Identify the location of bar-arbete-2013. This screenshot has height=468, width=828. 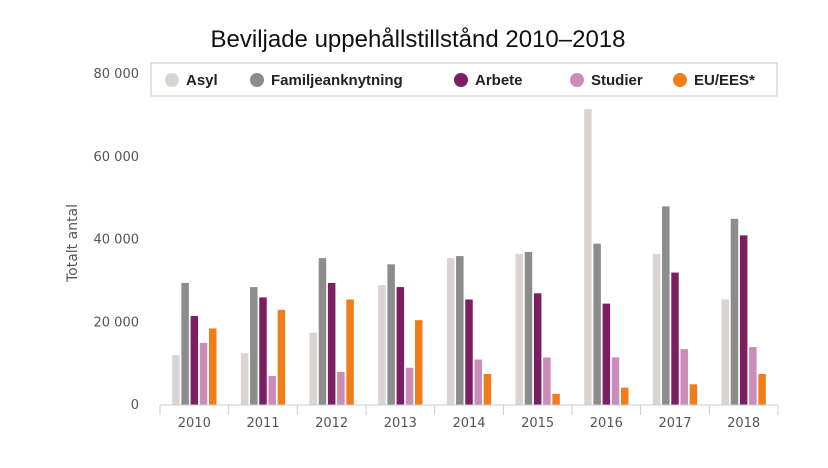
(400, 346).